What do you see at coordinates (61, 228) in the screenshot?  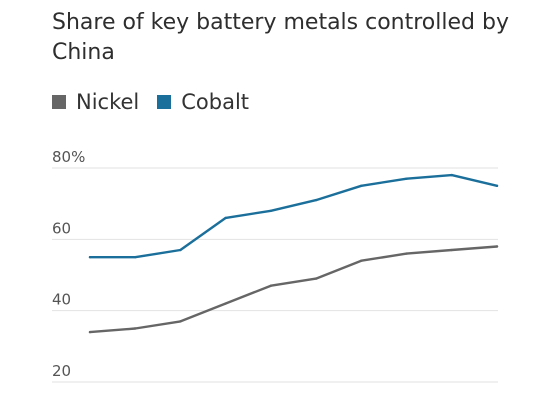 I see `y-tick-label-60: 60` at bounding box center [61, 228].